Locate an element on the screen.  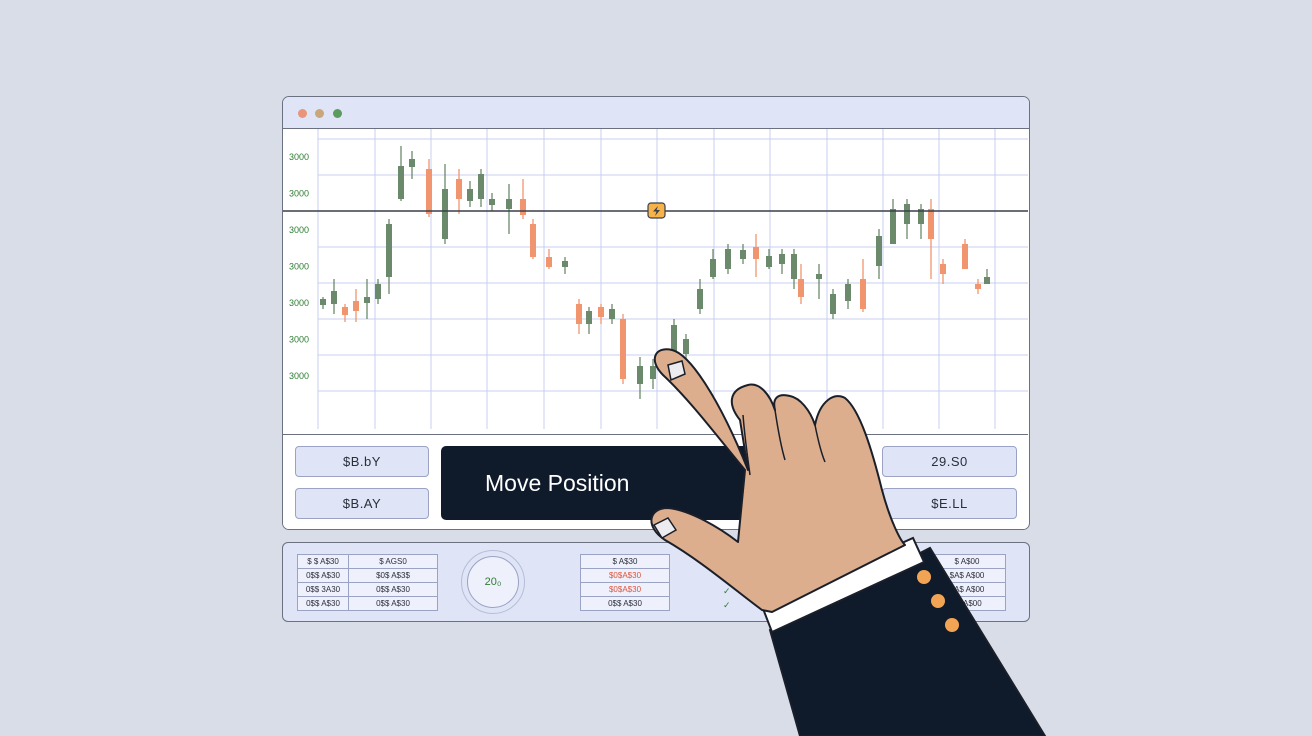
close-window-button is located at coordinates (302, 113).